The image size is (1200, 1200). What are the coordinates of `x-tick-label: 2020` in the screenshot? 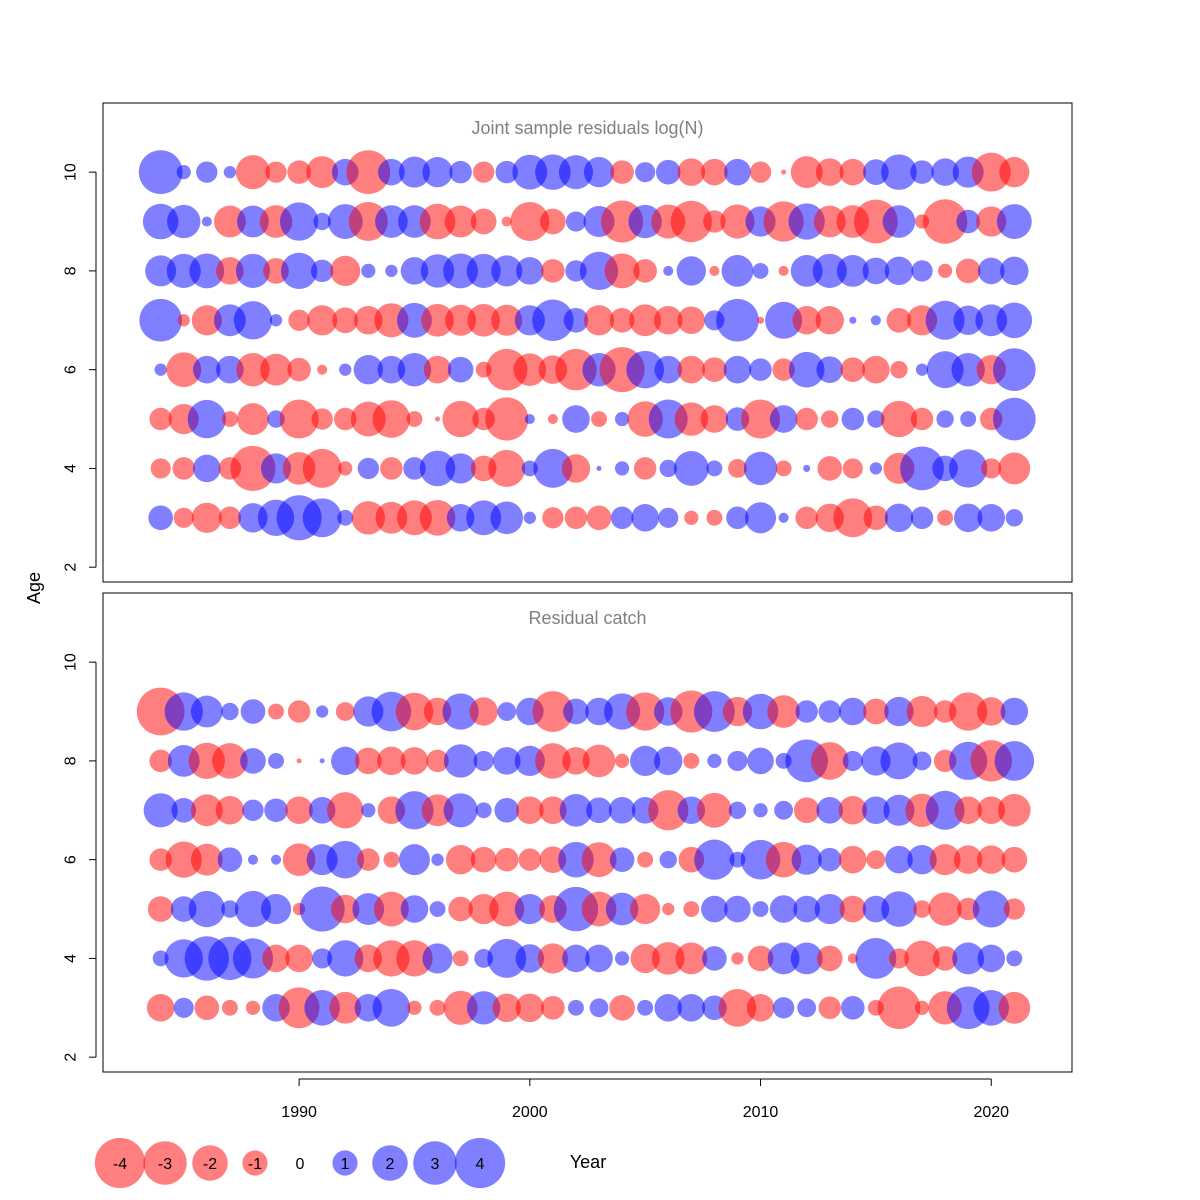 It's located at (991, 1112).